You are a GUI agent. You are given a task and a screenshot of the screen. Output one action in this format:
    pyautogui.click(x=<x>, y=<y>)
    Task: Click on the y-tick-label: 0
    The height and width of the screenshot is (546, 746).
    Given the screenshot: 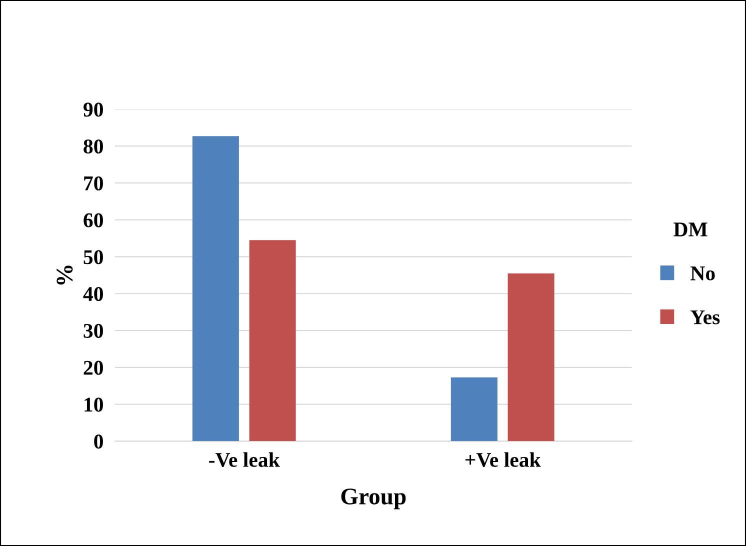 What is the action you would take?
    pyautogui.click(x=98, y=441)
    